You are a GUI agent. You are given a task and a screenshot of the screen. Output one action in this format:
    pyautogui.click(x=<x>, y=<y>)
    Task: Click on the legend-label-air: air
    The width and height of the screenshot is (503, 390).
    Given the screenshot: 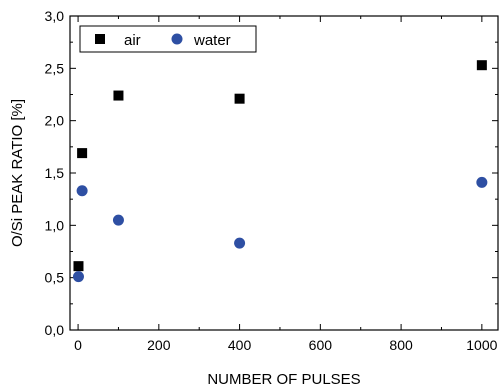 What is the action you would take?
    pyautogui.click(x=132, y=40)
    